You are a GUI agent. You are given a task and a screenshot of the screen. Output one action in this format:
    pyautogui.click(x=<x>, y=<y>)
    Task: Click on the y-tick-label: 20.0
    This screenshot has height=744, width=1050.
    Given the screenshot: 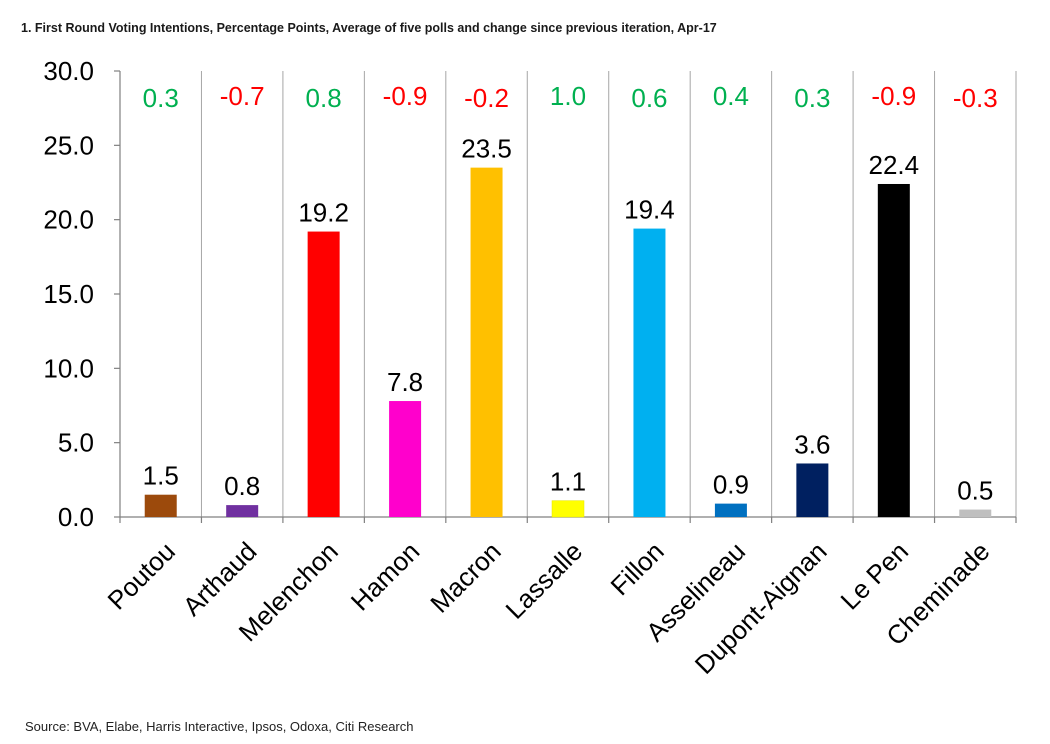 What is the action you would take?
    pyautogui.click(x=68, y=220)
    